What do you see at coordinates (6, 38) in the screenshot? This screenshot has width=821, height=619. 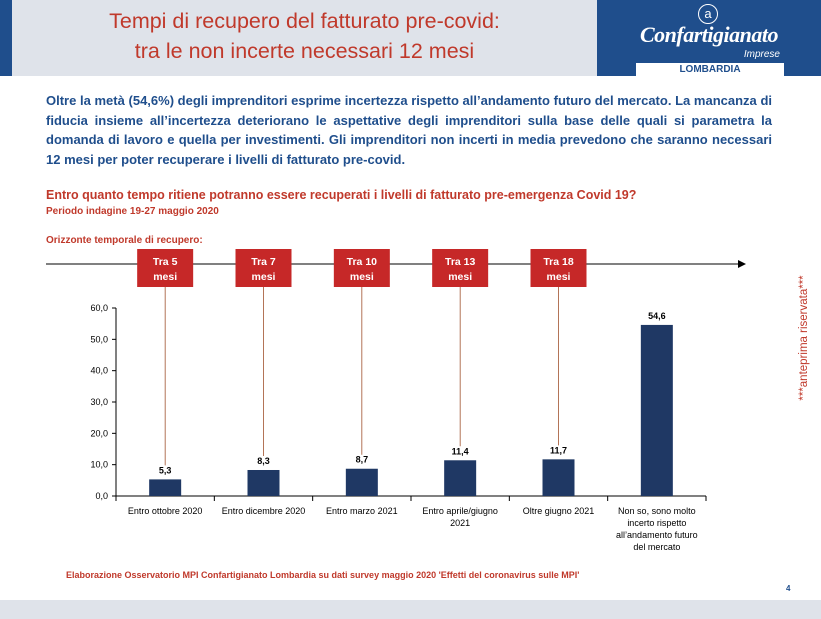 I see `header-accent-strip` at bounding box center [6, 38].